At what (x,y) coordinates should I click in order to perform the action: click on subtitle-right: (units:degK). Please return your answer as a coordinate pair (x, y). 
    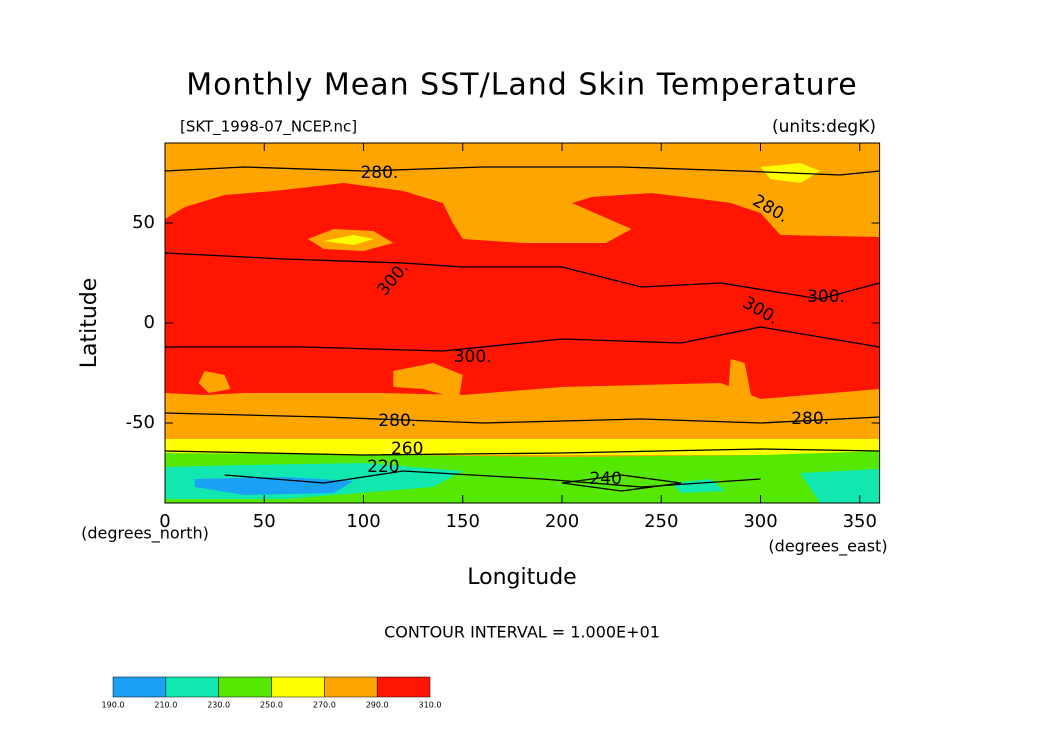
    Looking at the image, I should click on (824, 127).